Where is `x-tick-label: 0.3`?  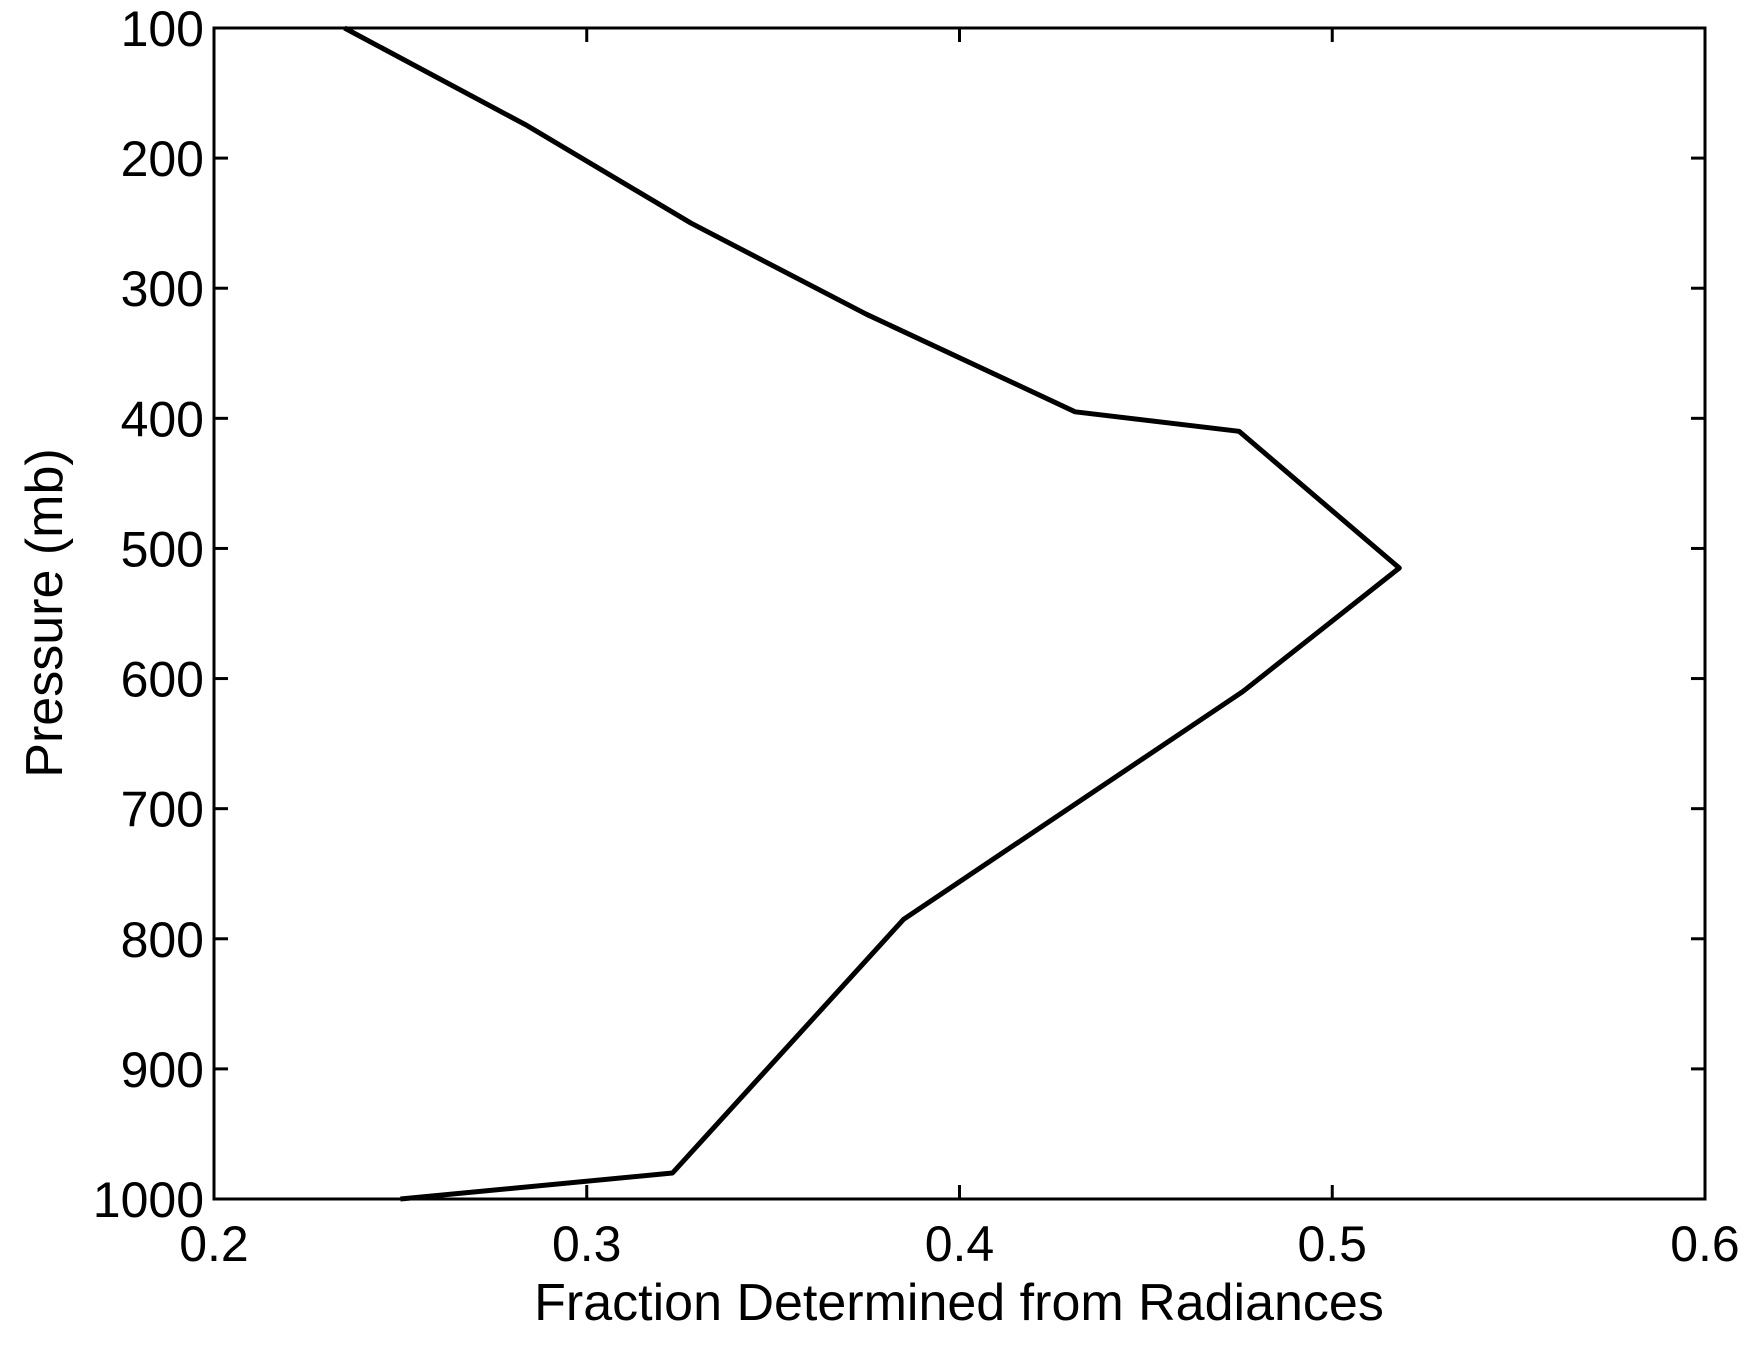 x-tick-label: 0.3 is located at coordinates (587, 1244).